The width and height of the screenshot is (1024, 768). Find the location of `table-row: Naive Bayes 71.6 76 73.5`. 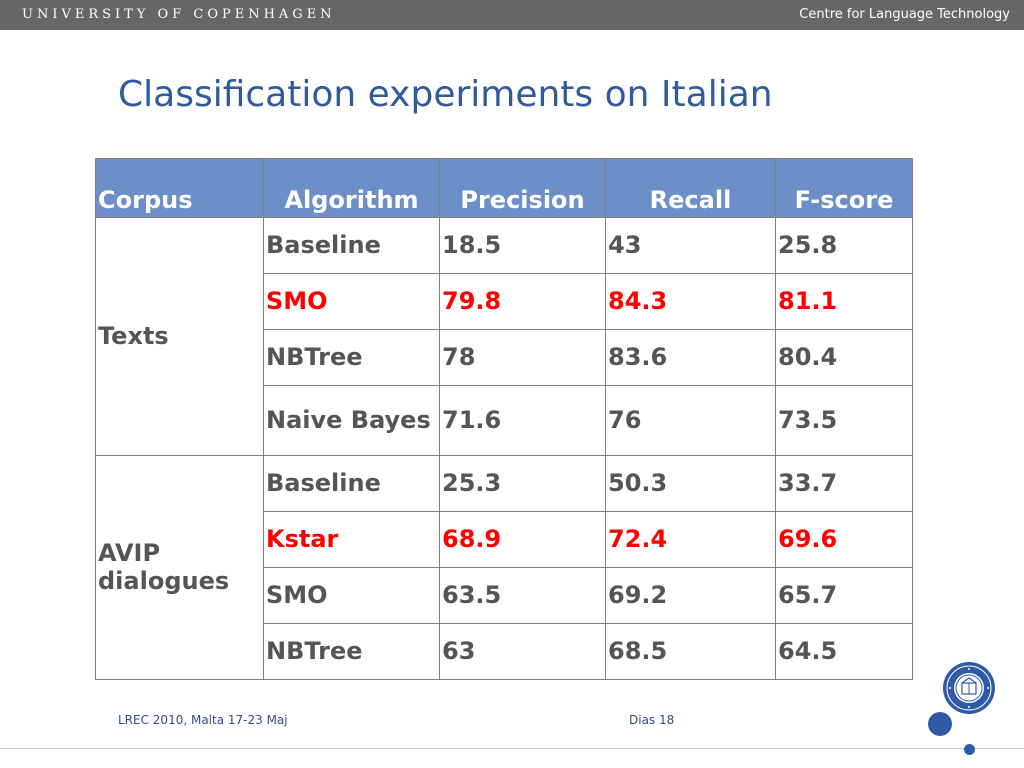

table-row: Naive Bayes 71.6 76 73.5 is located at coordinates (504, 420).